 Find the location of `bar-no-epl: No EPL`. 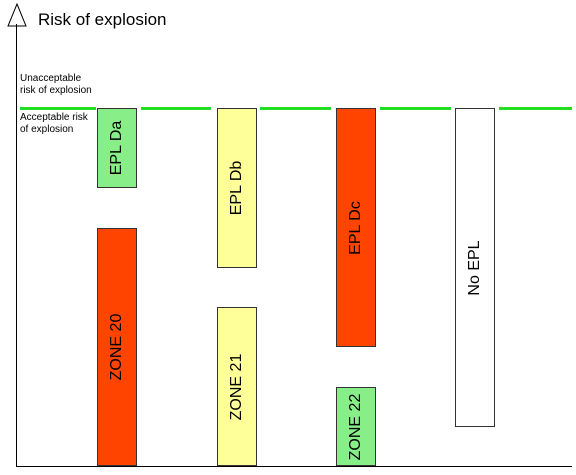

bar-no-epl: No EPL is located at coordinates (475, 267).